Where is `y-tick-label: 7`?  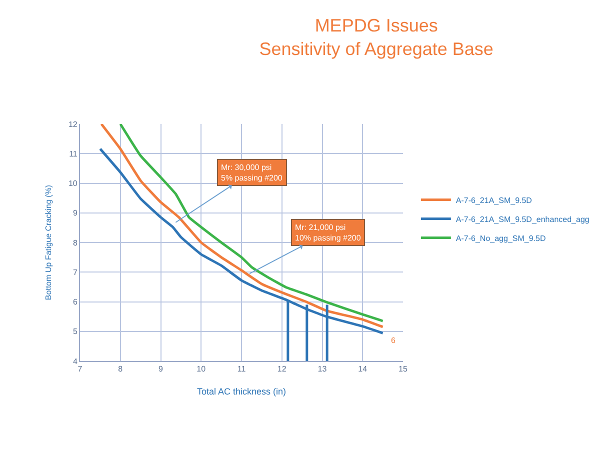
y-tick-label: 7 is located at coordinates (75, 272).